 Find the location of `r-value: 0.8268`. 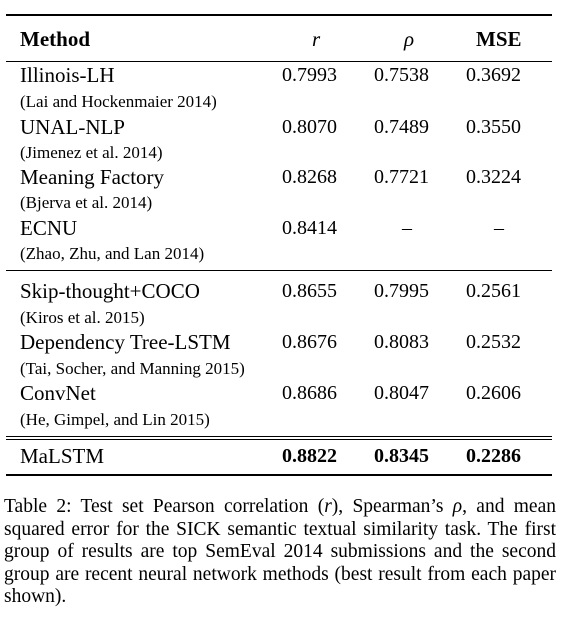

r-value: 0.8268 is located at coordinates (309, 177).